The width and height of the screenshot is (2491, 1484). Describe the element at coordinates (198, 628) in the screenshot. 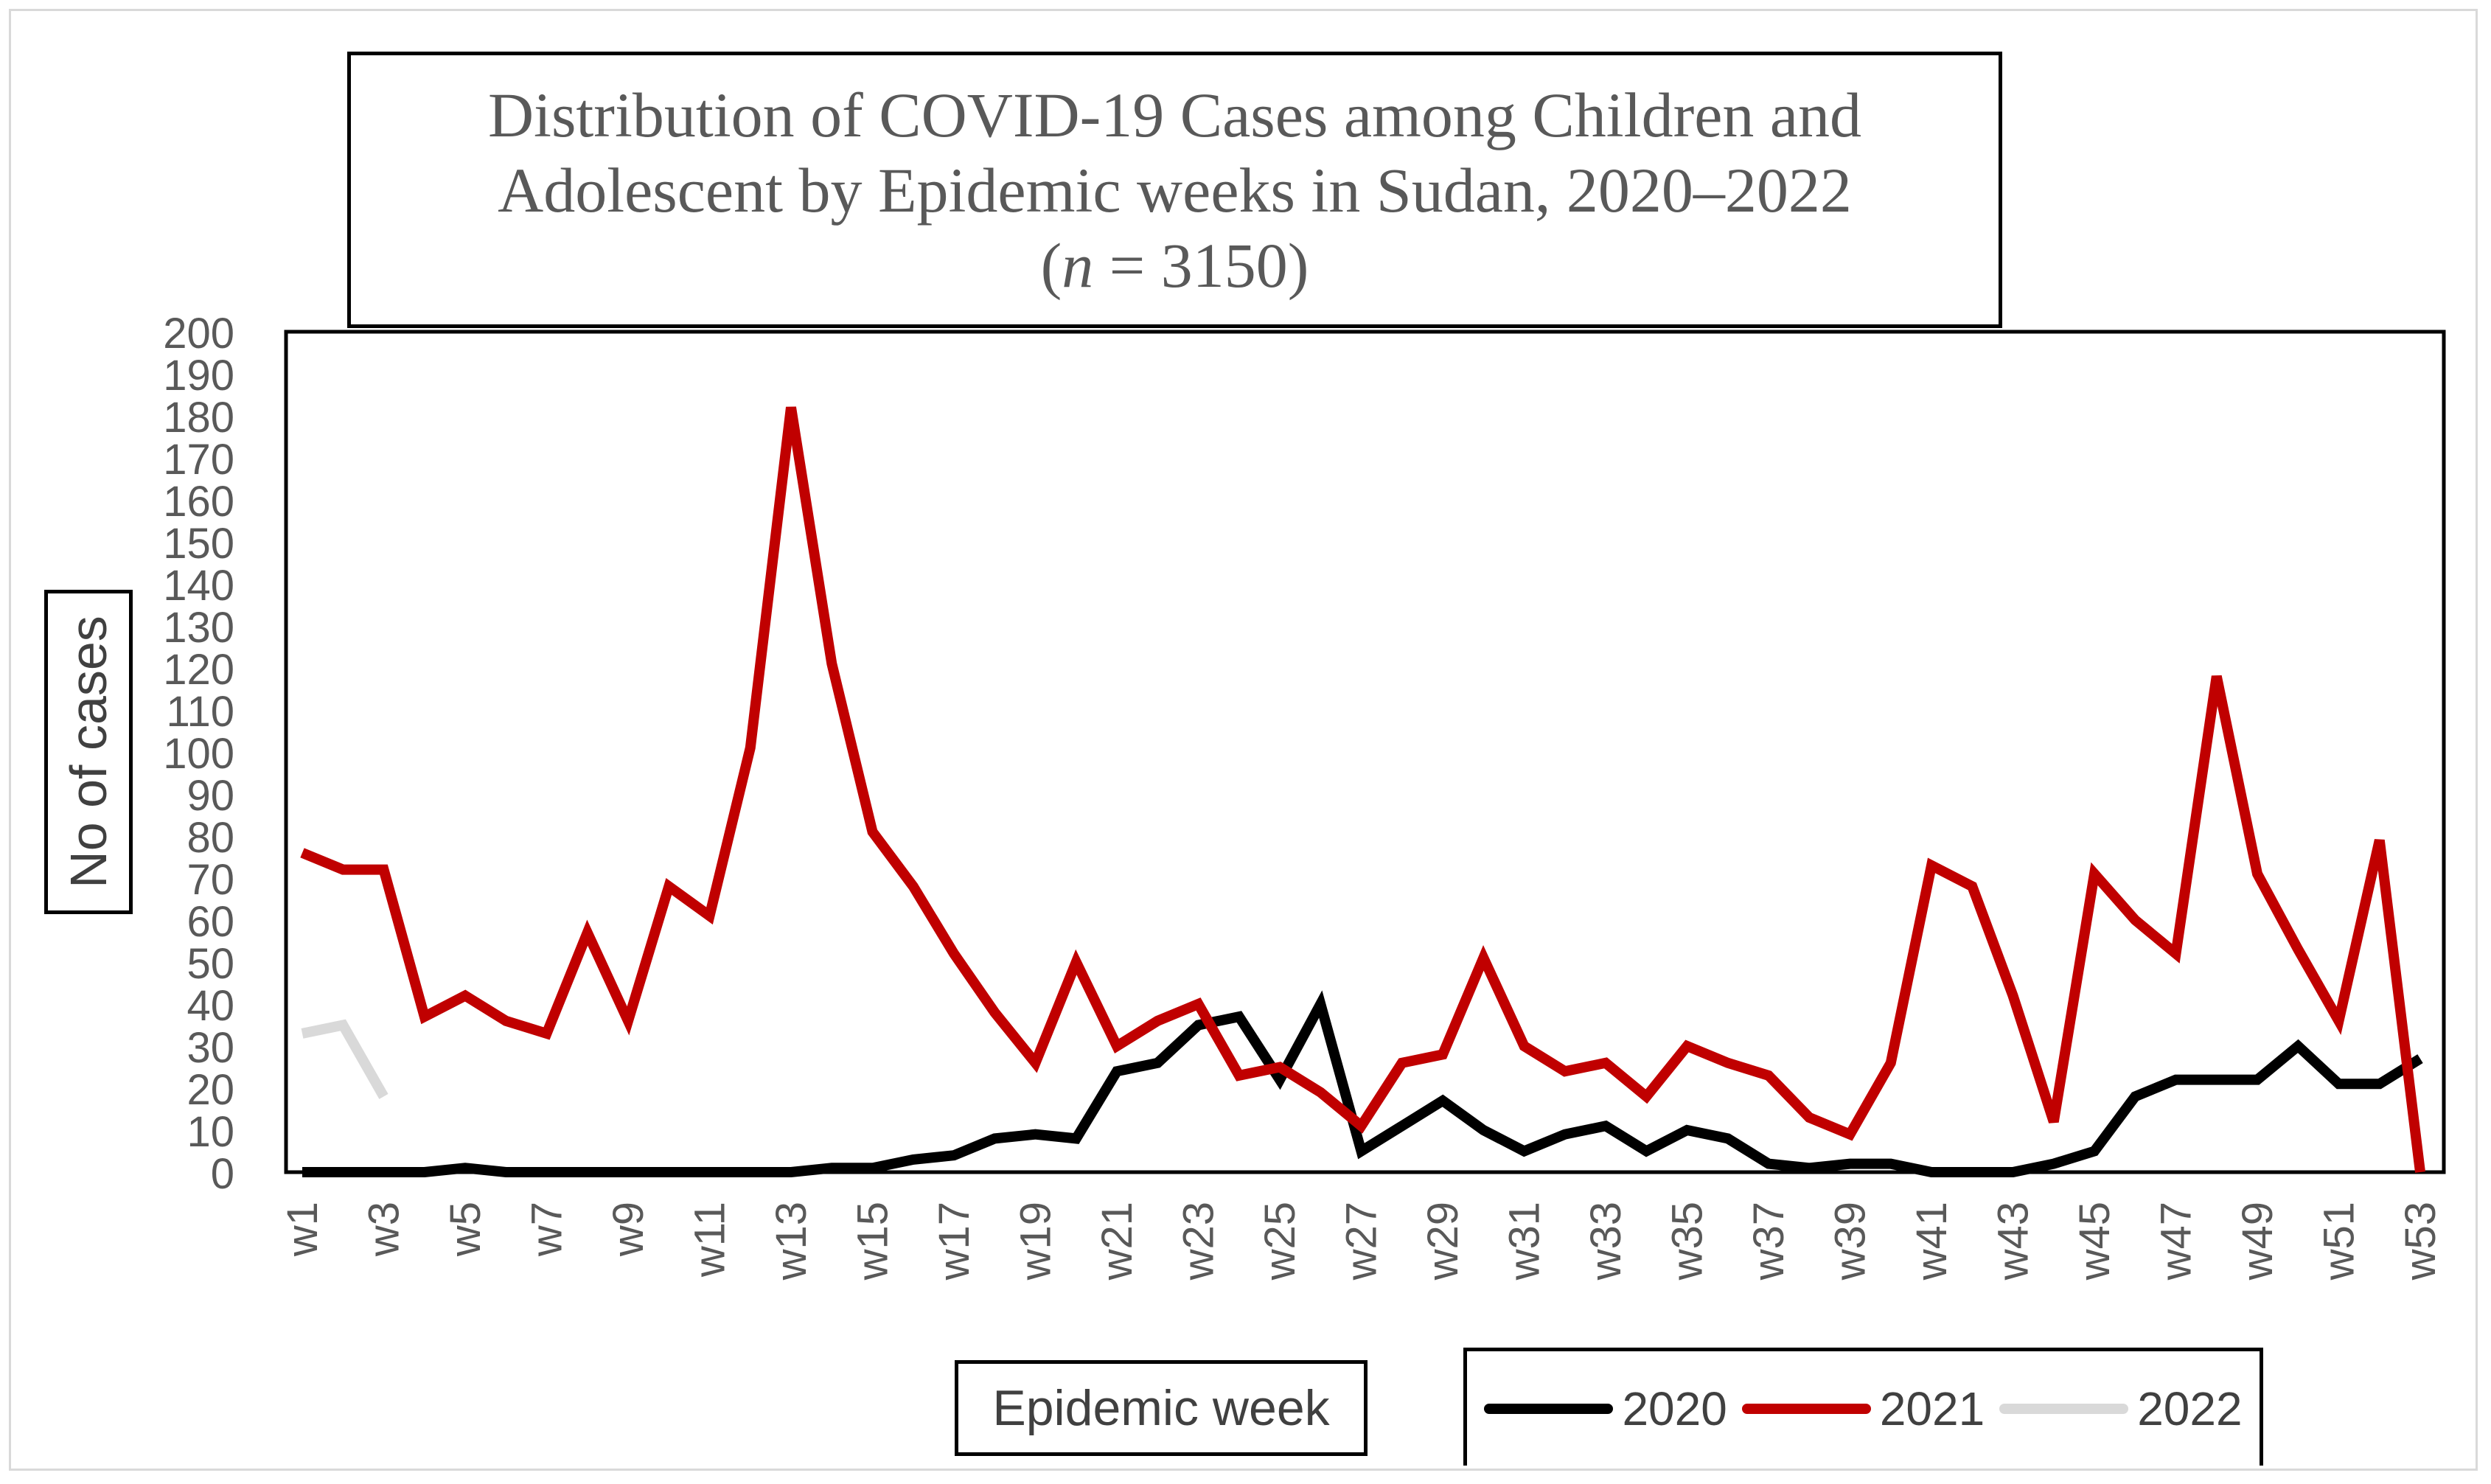

I see `y-tick-label: 130` at that location.